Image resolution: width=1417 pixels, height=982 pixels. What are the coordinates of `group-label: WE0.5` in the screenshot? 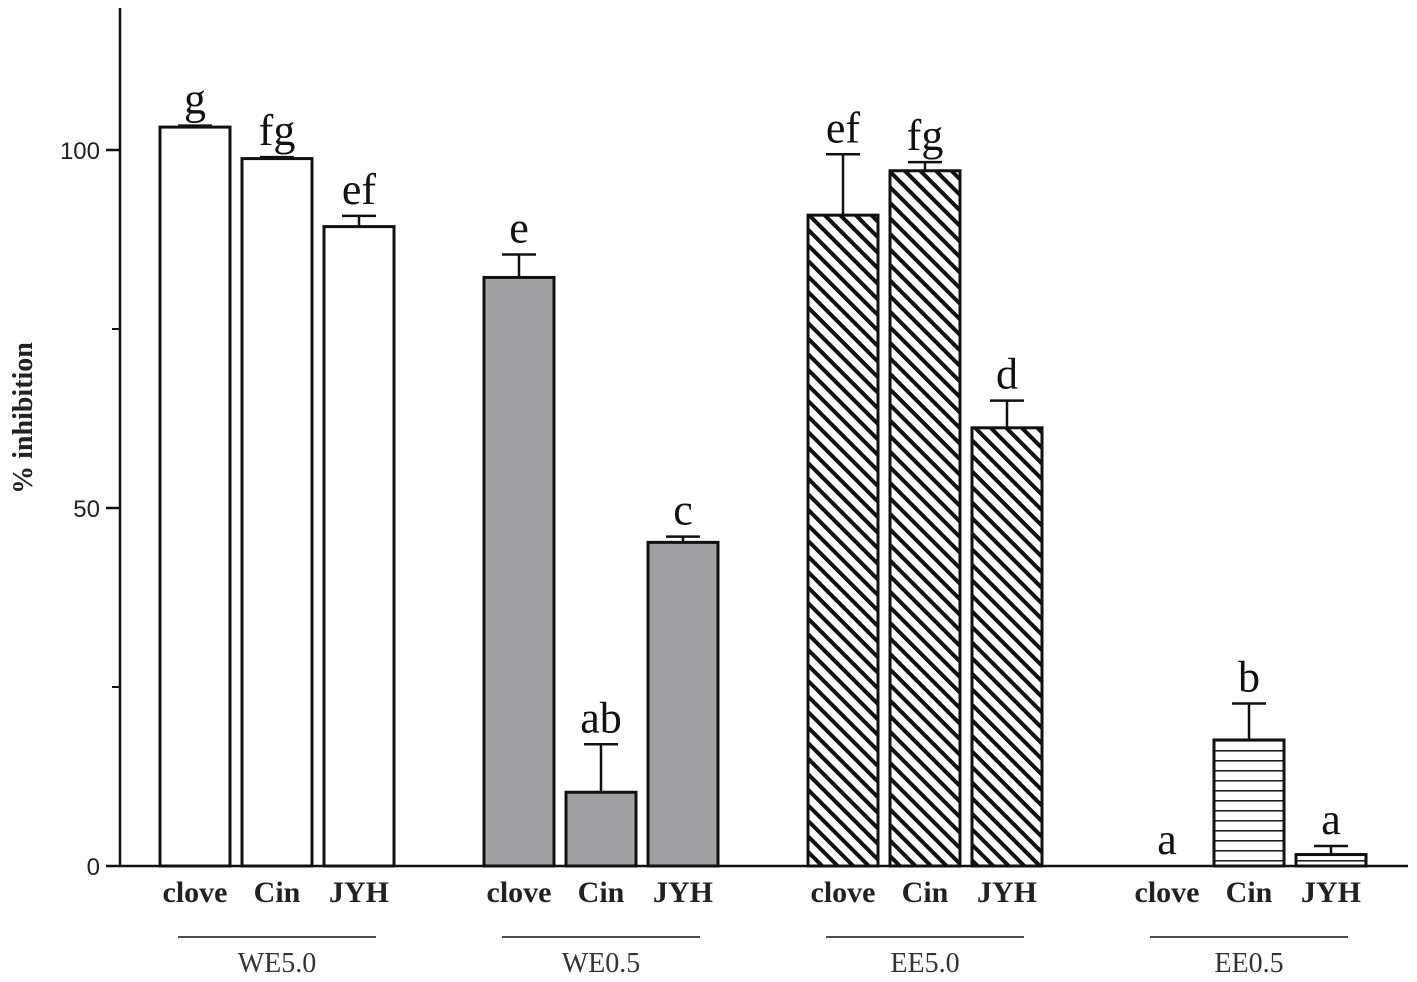 It's located at (601, 963).